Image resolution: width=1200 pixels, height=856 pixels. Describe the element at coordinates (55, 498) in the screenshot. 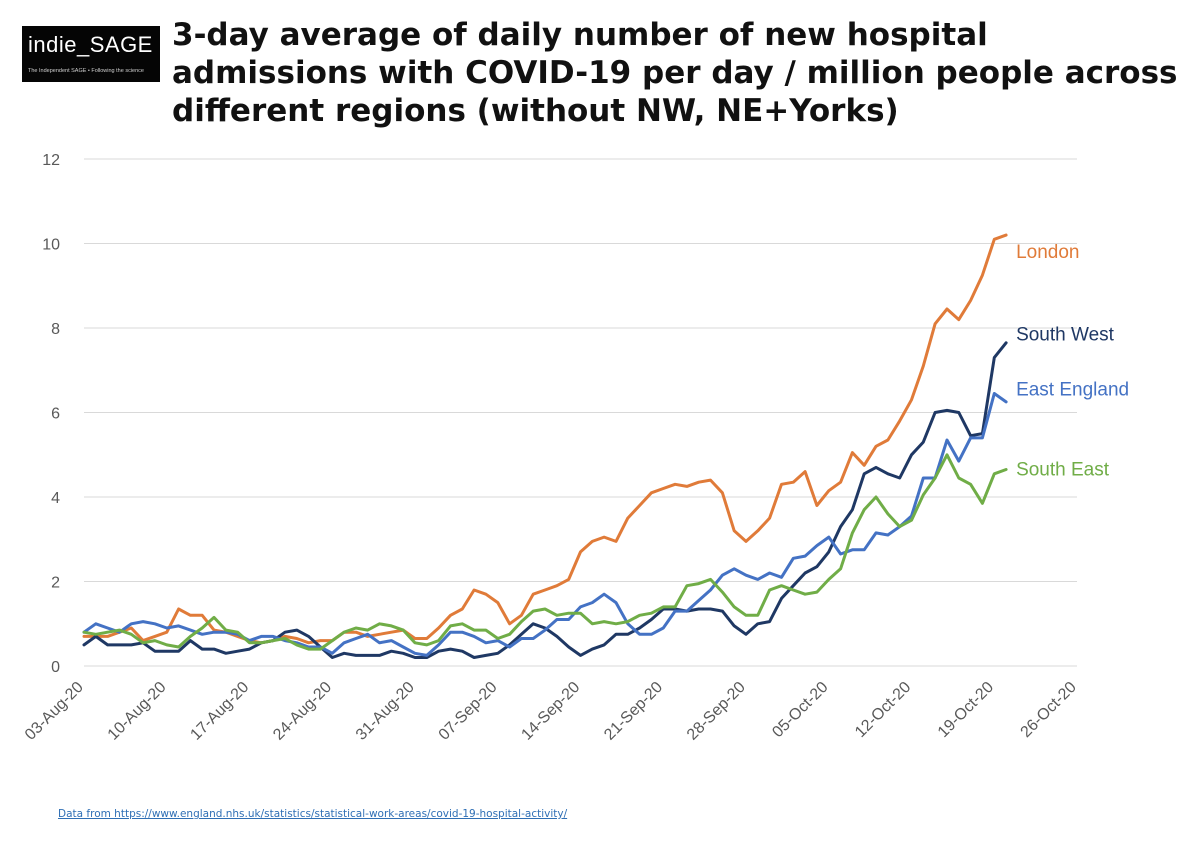

I see `y-tick-label: 4` at that location.